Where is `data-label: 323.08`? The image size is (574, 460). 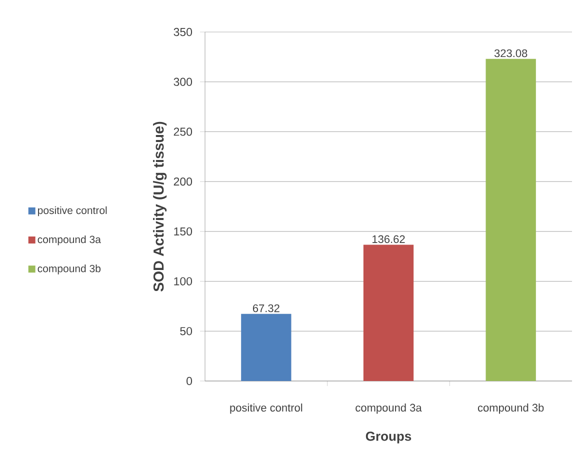 data-label: 323.08 is located at coordinates (511, 53).